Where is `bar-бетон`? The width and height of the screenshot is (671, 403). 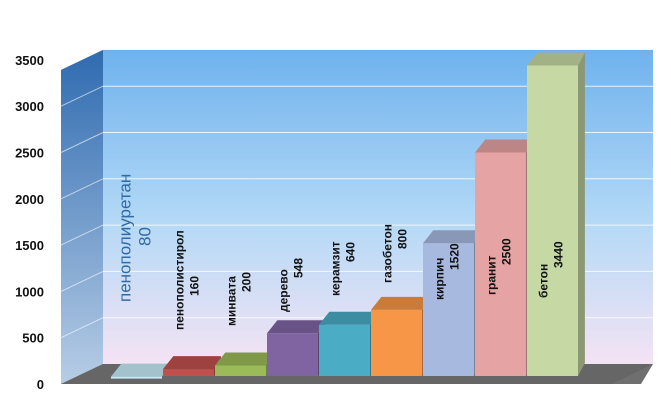
bar-бетон is located at coordinates (556, 214).